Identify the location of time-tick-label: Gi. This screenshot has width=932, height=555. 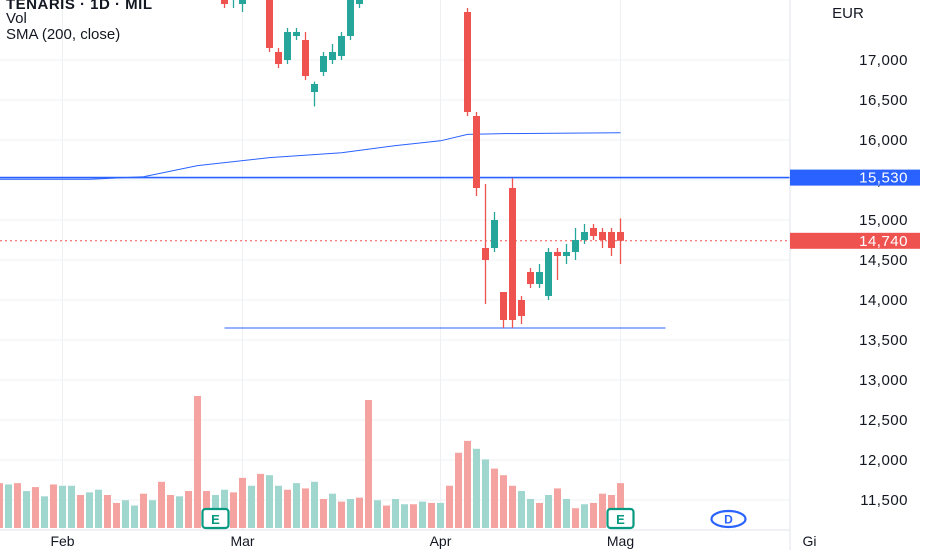
(810, 541).